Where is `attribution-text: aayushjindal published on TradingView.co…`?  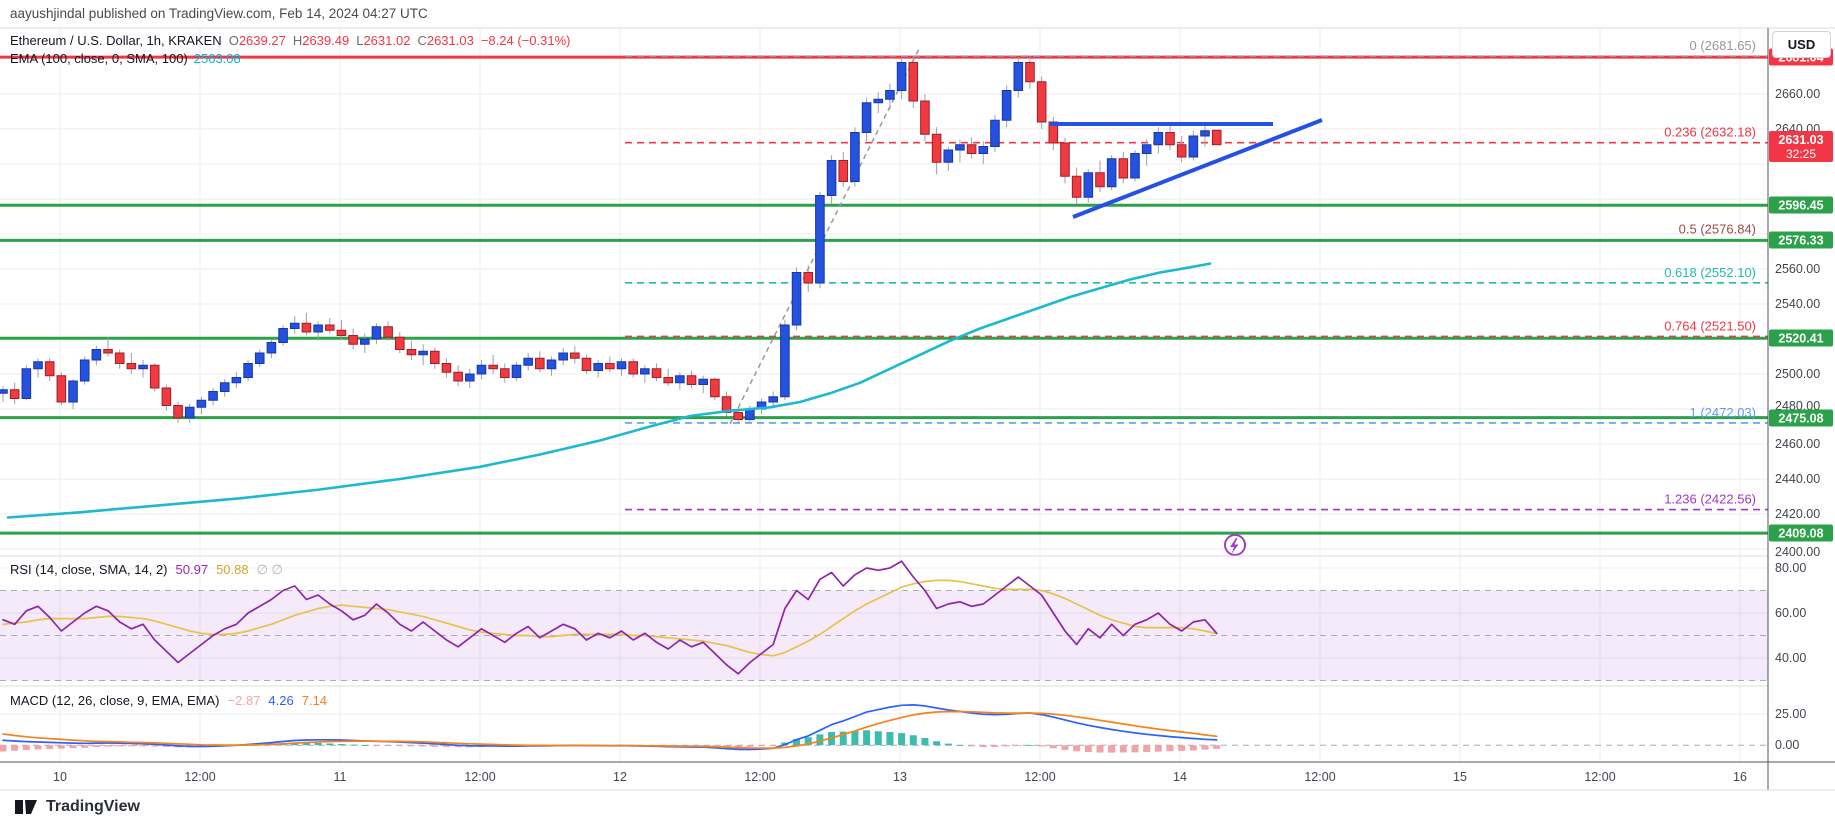
attribution-text: aayushjindal published on TradingView.co… is located at coordinates (219, 13).